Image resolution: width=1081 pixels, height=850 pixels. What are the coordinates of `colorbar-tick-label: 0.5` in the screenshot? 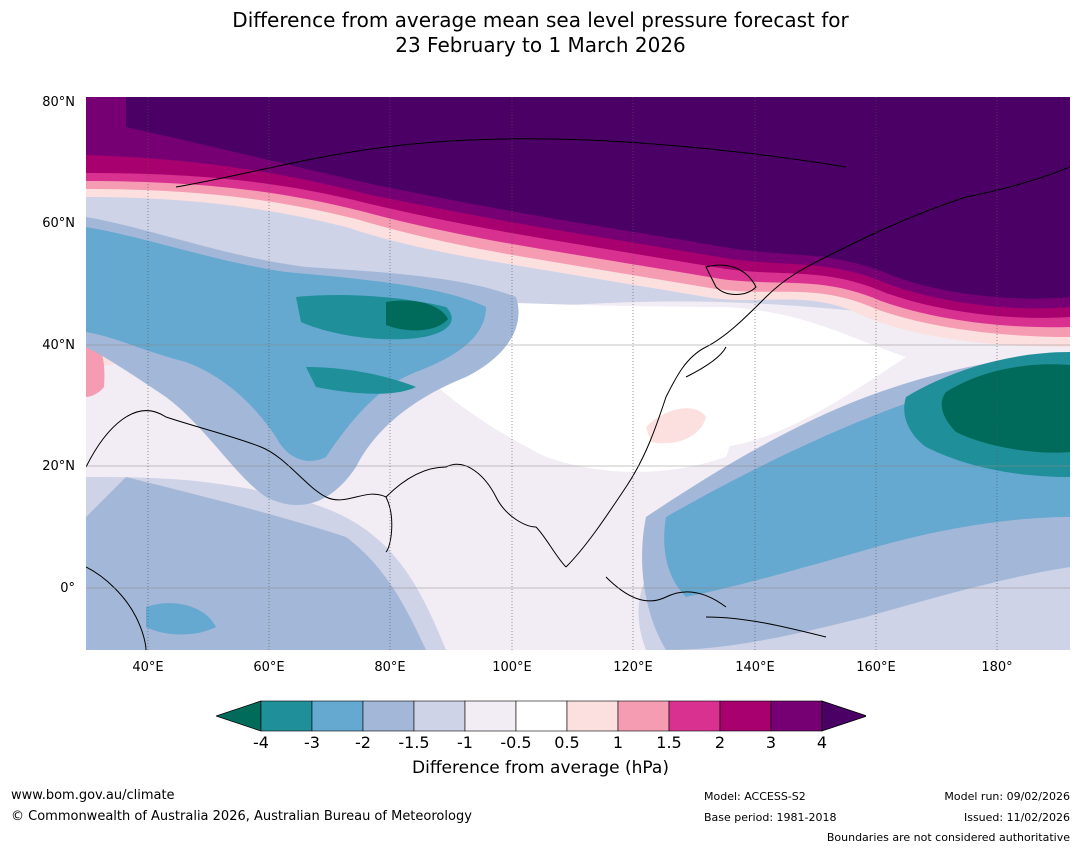 It's located at (567, 742).